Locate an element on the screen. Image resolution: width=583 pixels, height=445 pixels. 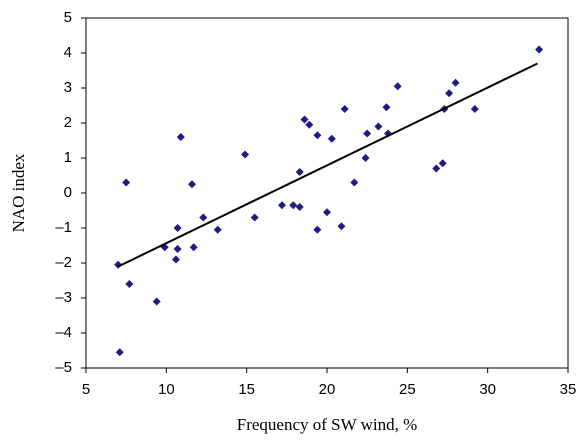
y-tick-label: –3 is located at coordinates (63, 297).